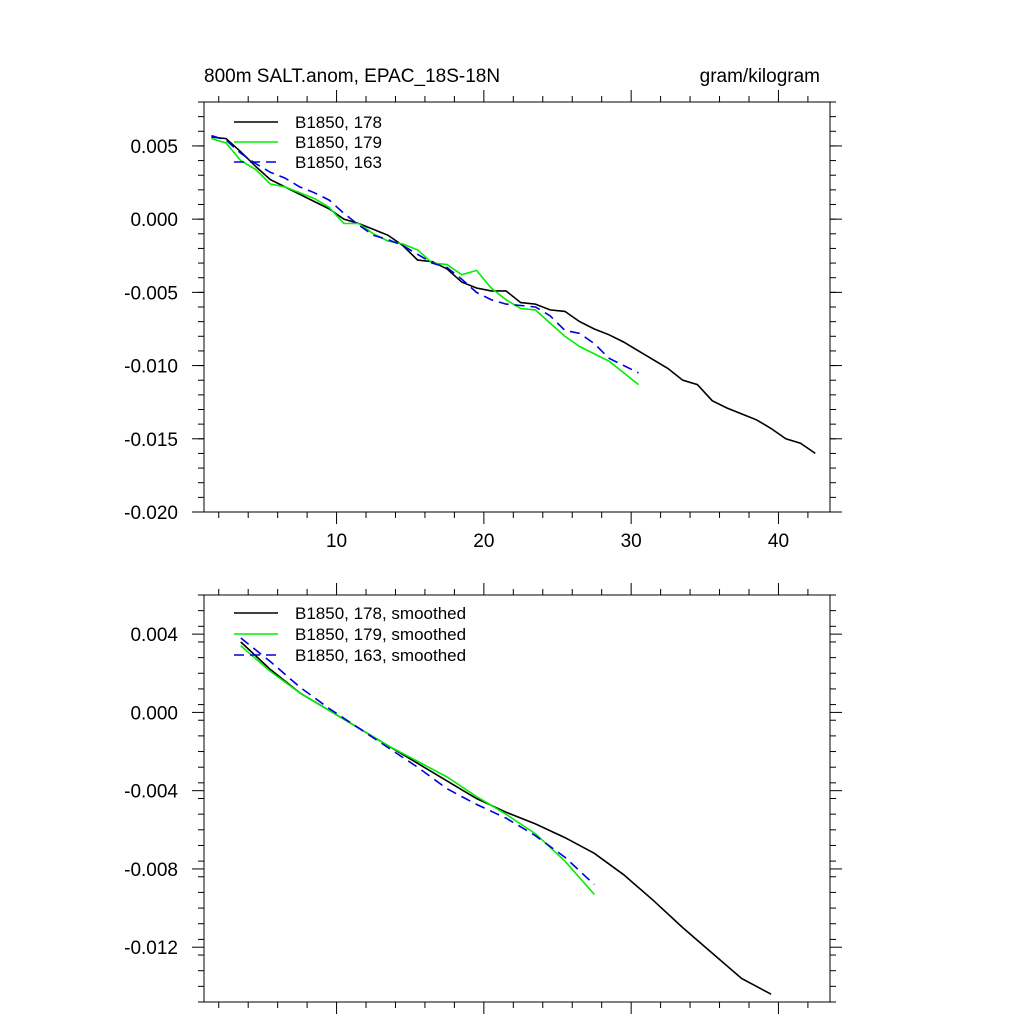  I want to click on top-y-tick-label: -0.010, so click(151, 367).